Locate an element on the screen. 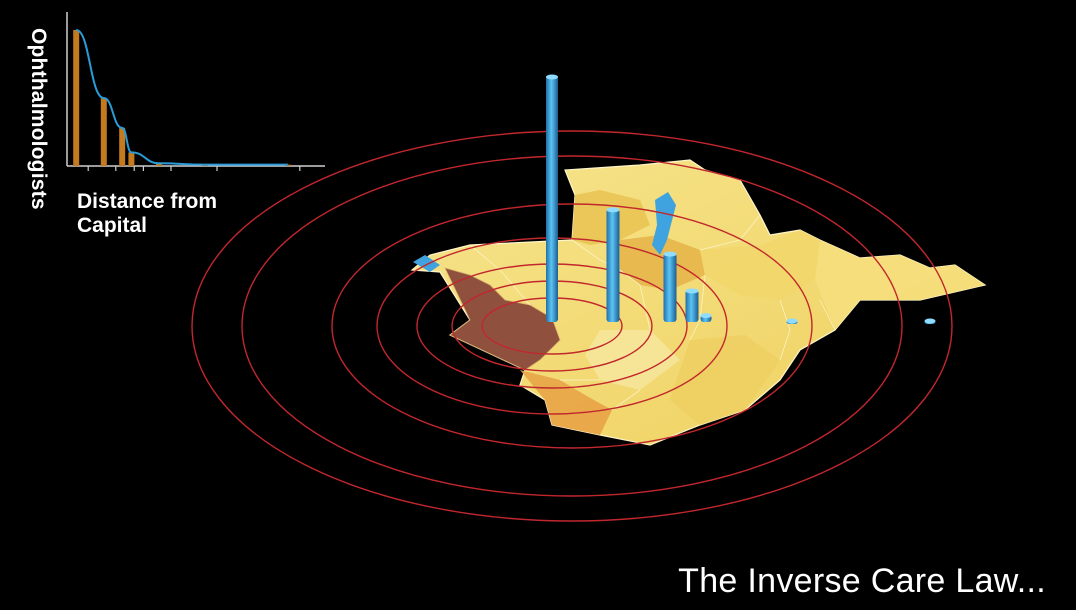 This screenshot has height=610, width=1076. inset-chart is located at coordinates (195, 91).